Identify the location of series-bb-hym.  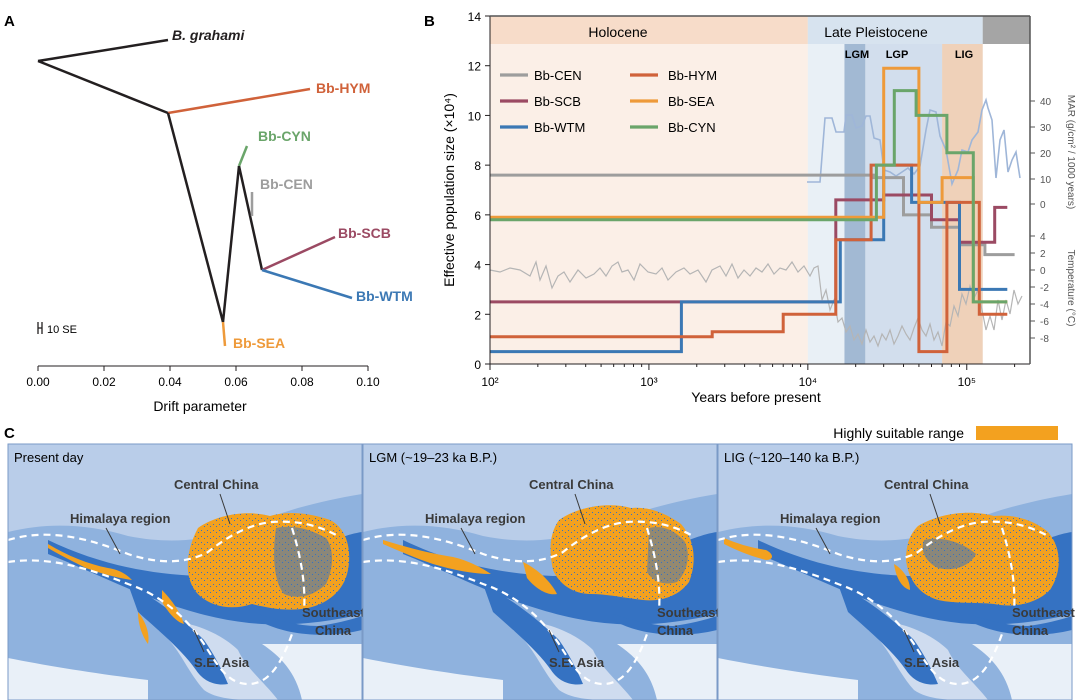
(749, 258).